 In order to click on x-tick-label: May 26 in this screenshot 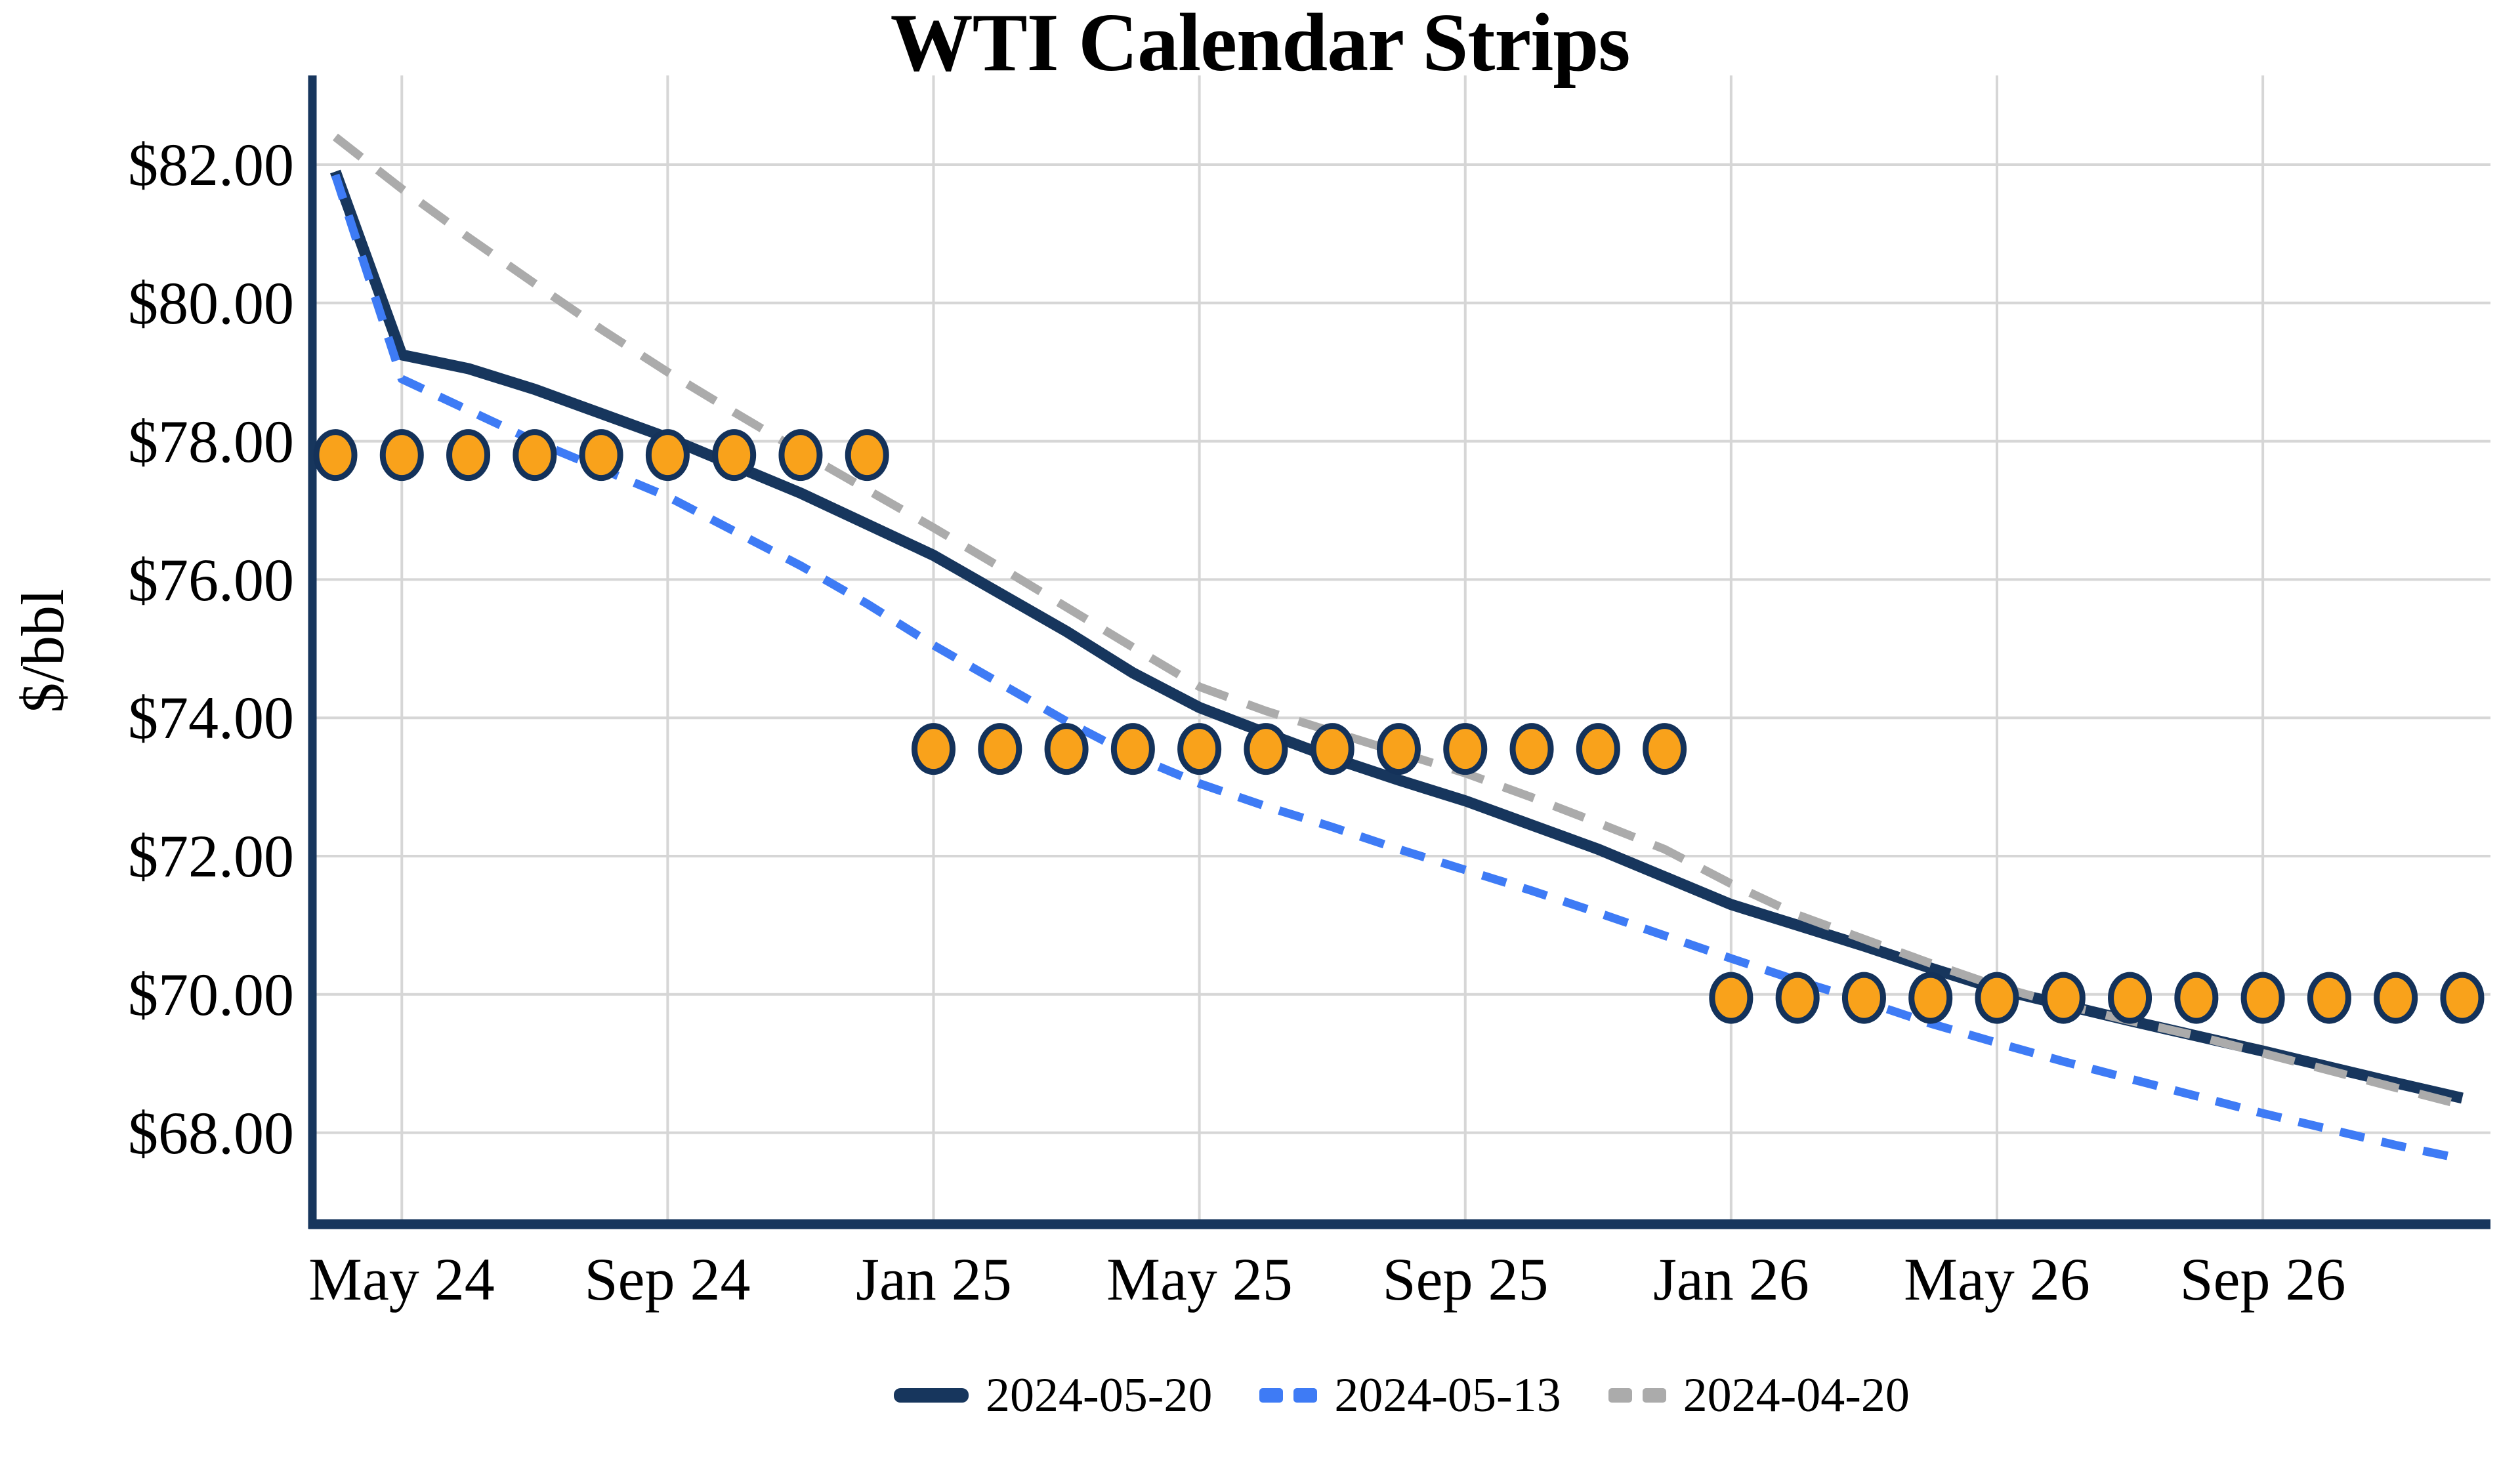, I will do `click(1997, 1279)`.